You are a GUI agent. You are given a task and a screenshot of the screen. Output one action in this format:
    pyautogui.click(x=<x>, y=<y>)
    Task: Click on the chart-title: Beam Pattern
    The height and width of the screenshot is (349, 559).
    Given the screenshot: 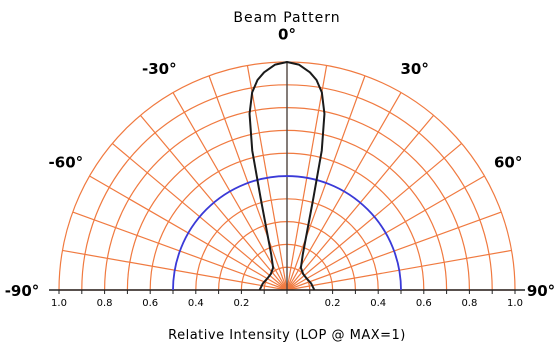 What is the action you would take?
    pyautogui.click(x=286, y=18)
    